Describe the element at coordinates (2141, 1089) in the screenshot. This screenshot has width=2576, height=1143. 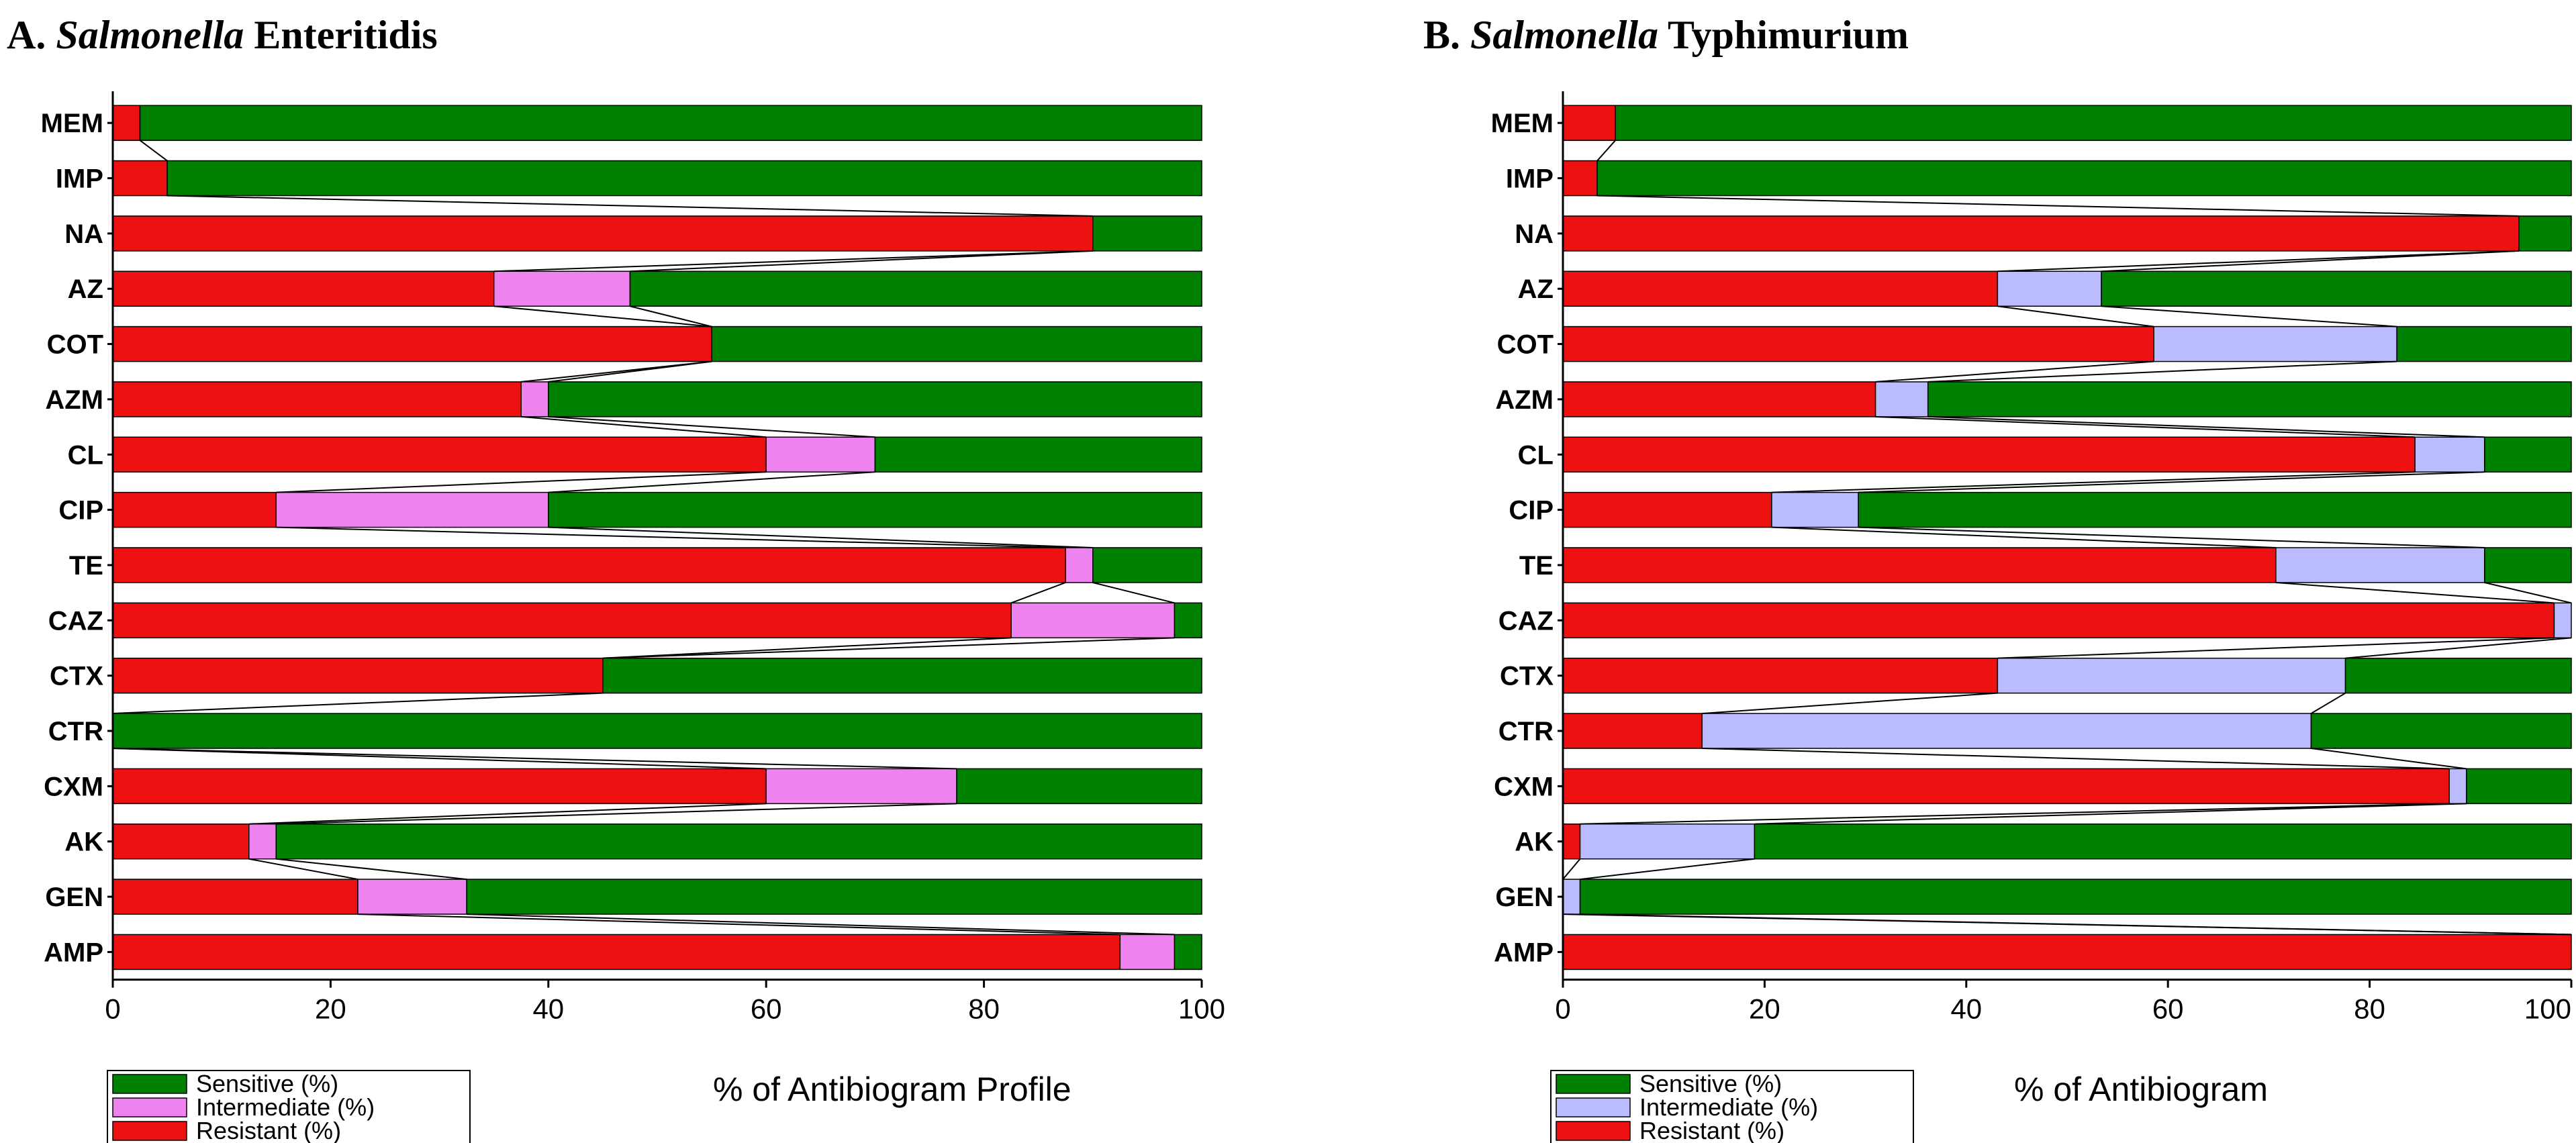
I see `x-axis-title: % of Antibiogram` at that location.